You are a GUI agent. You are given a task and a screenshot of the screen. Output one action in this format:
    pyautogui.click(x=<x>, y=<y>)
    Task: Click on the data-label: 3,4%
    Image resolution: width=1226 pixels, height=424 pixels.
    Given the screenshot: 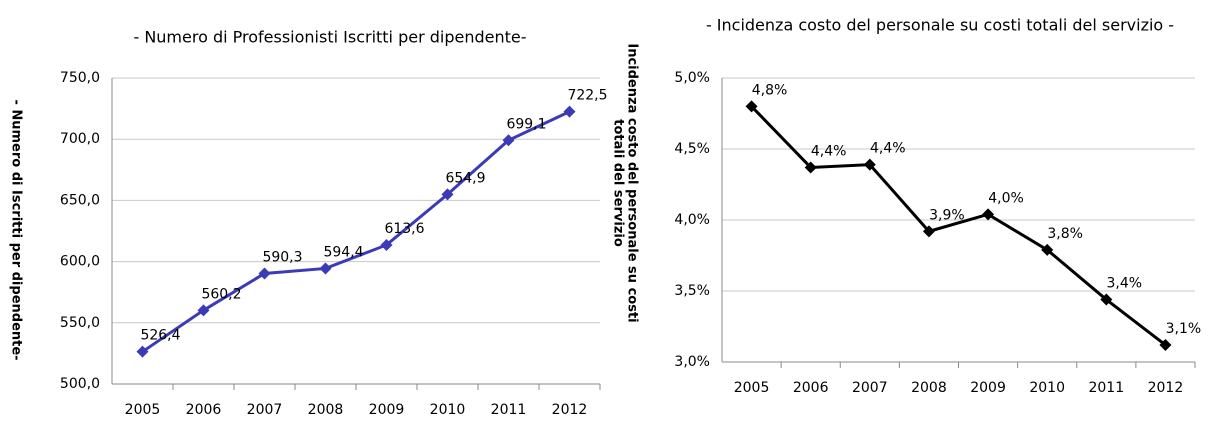 What is the action you would take?
    pyautogui.click(x=1125, y=284)
    